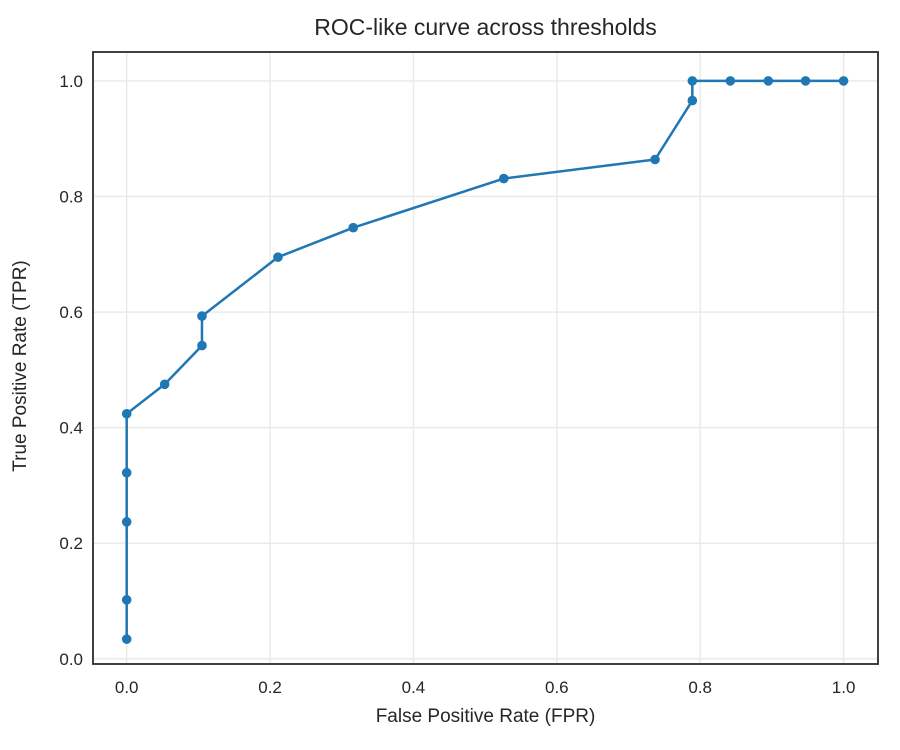 This screenshot has width=900, height=750. Describe the element at coordinates (700, 687) in the screenshot. I see `x-tick-label: 0.8` at that location.